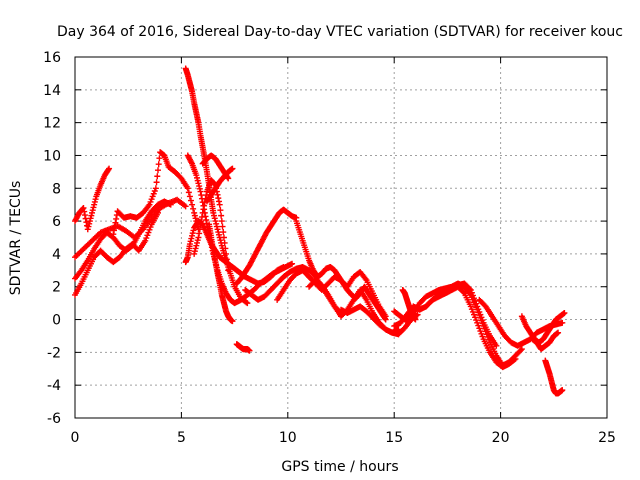 The width and height of the screenshot is (640, 480). Describe the element at coordinates (394, 438) in the screenshot. I see `x-tick-label: 15` at that location.